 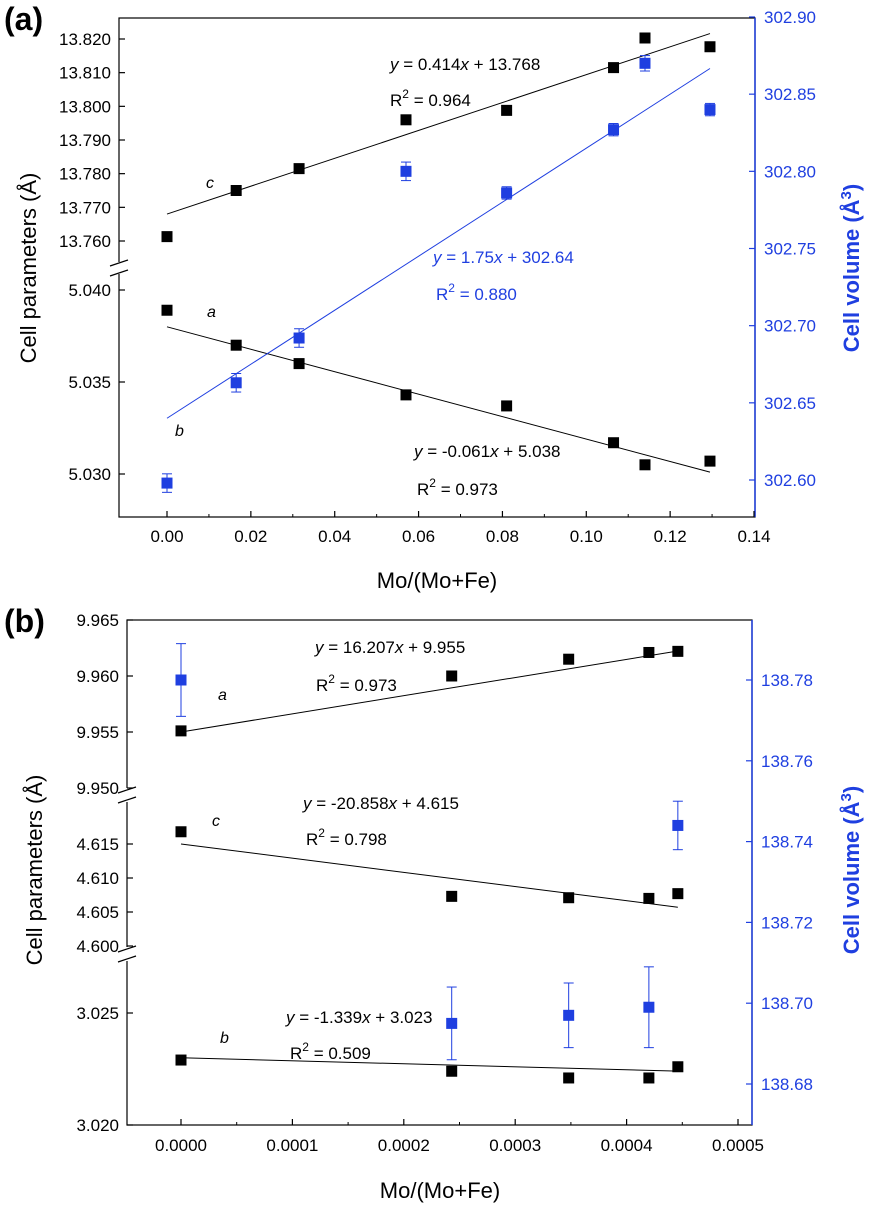 What do you see at coordinates (790, 17) in the screenshot?
I see `y2-tick-label: 302.90` at bounding box center [790, 17].